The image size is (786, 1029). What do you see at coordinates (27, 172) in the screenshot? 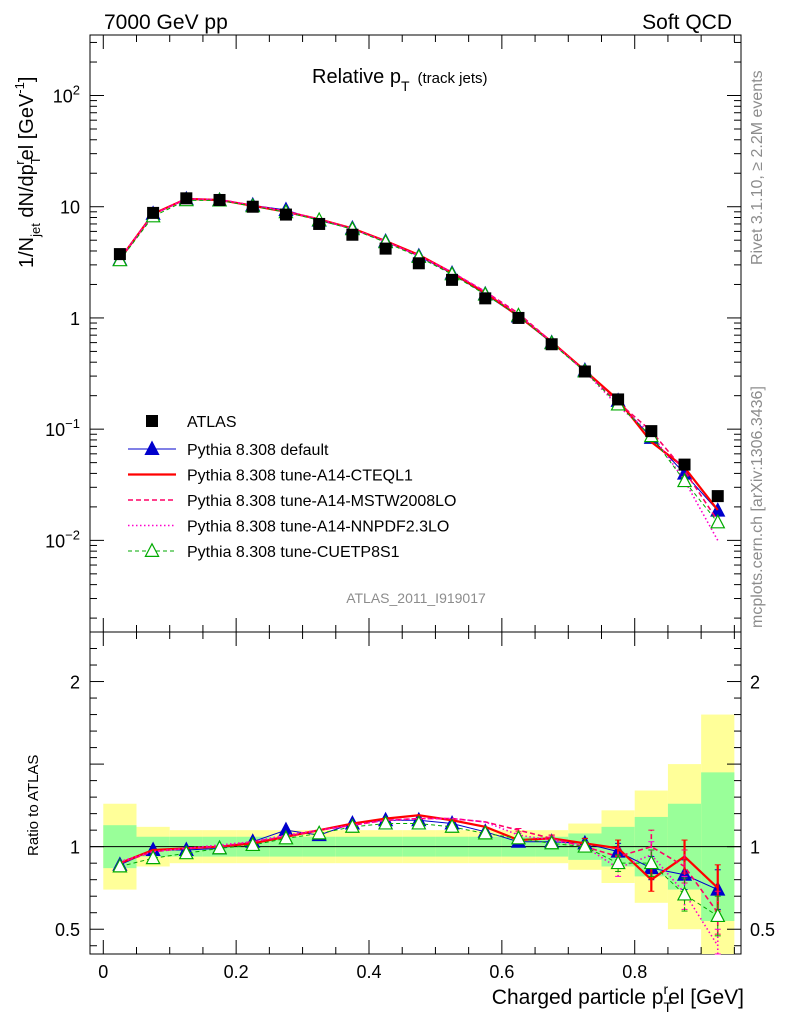
I see `top-ylabel: 1/Njet dN/dpTrel [GeV-1]` at bounding box center [27, 172].